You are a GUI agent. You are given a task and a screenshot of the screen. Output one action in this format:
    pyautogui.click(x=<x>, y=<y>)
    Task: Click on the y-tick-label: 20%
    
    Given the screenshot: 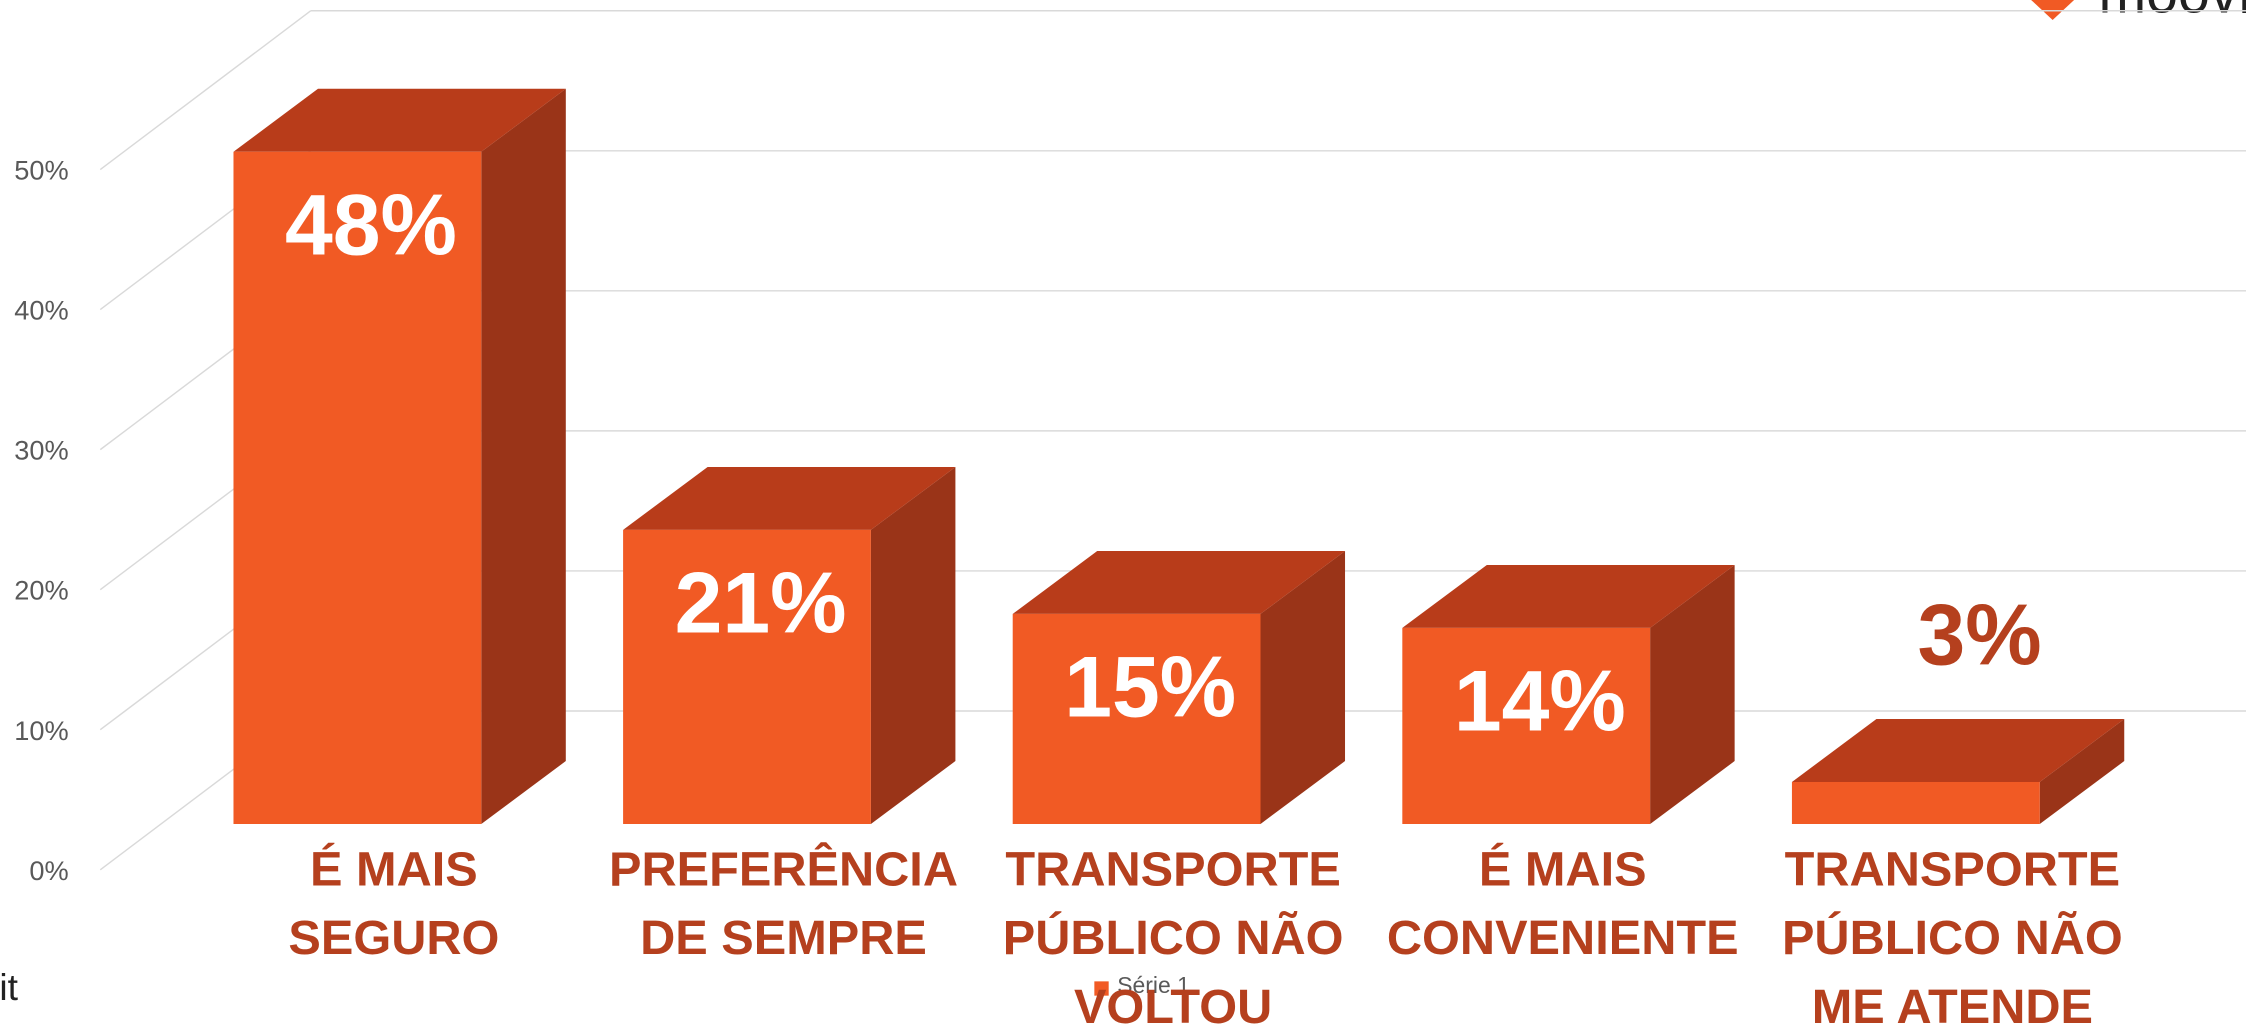 What is the action you would take?
    pyautogui.click(x=41, y=590)
    